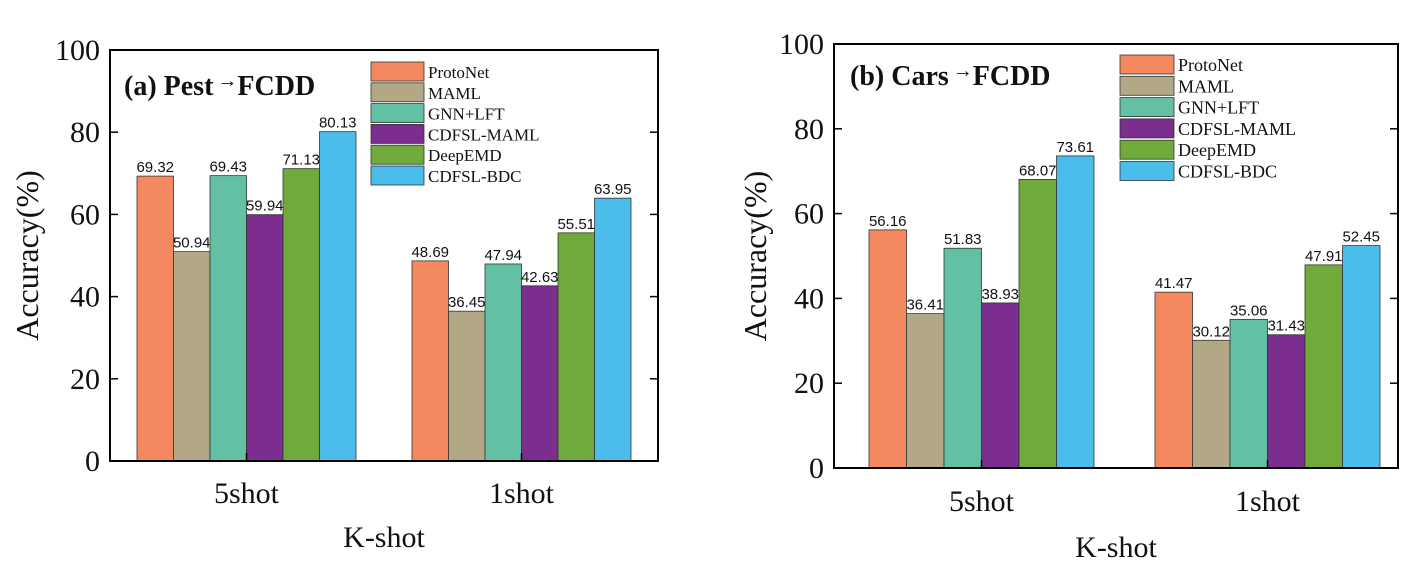 Image resolution: width=1418 pixels, height=566 pixels. What do you see at coordinates (503, 255) in the screenshot?
I see `data-label: 47.94` at bounding box center [503, 255].